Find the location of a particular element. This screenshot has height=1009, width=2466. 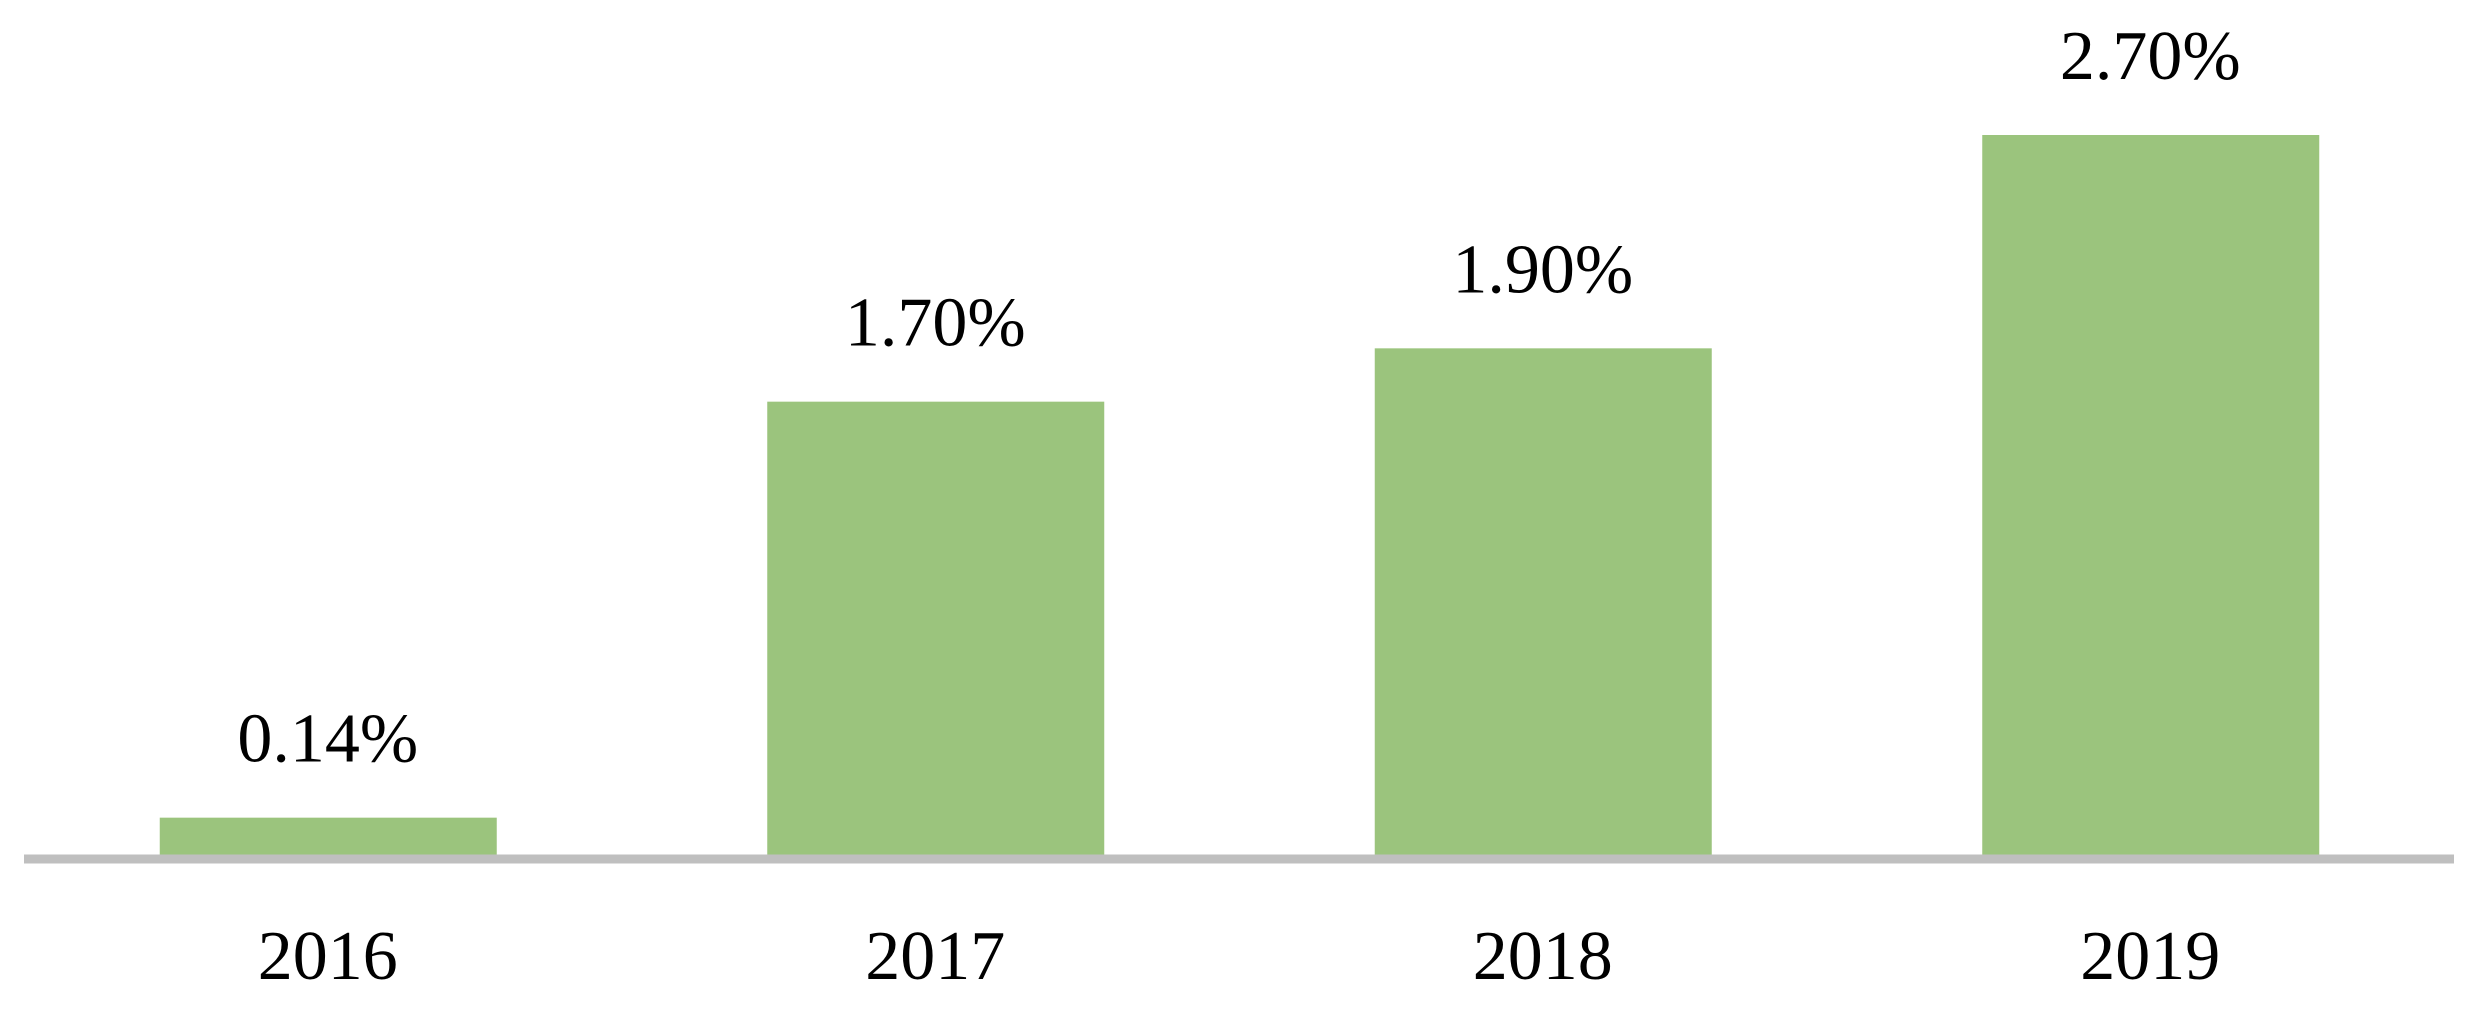

value-label: 1.90% is located at coordinates (1542, 269).